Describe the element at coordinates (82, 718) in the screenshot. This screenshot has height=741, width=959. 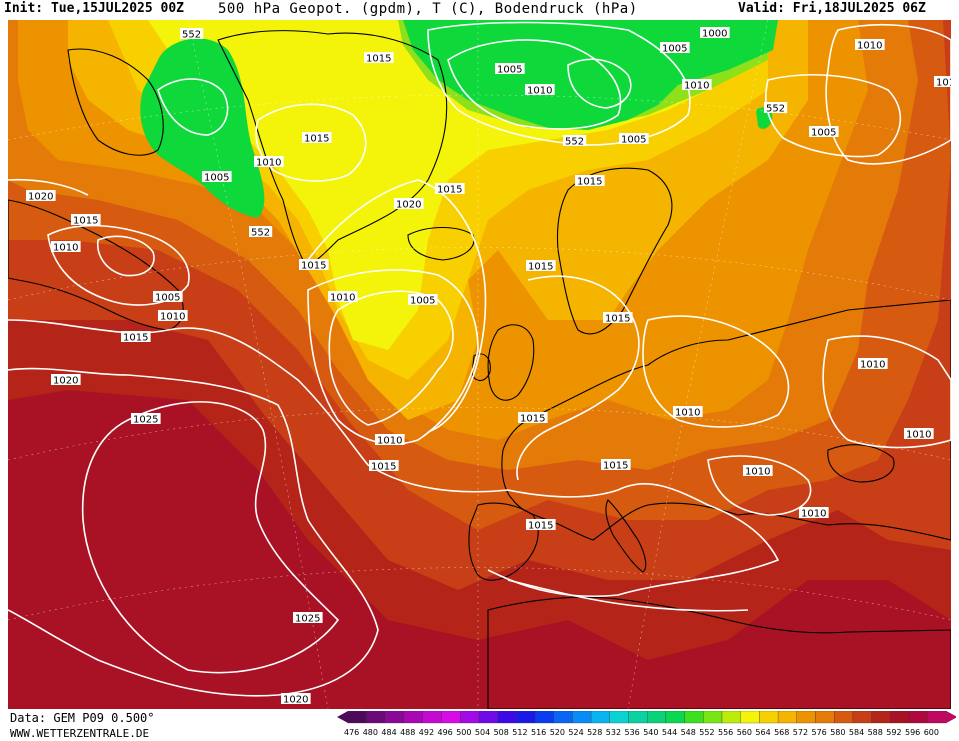
I see `data-source: Data: GEM P09 0.500°` at that location.